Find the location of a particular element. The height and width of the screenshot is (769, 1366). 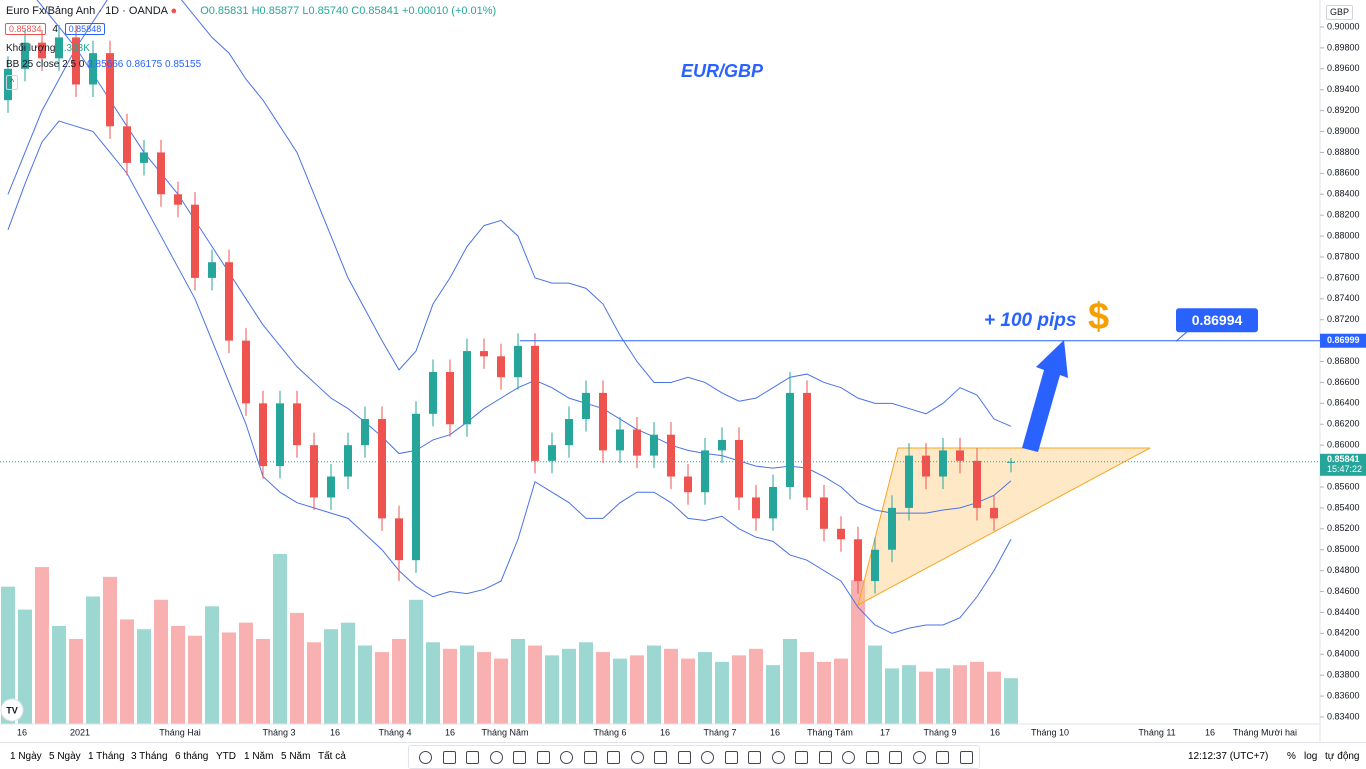

range-button: 1 Năm is located at coordinates (259, 756).